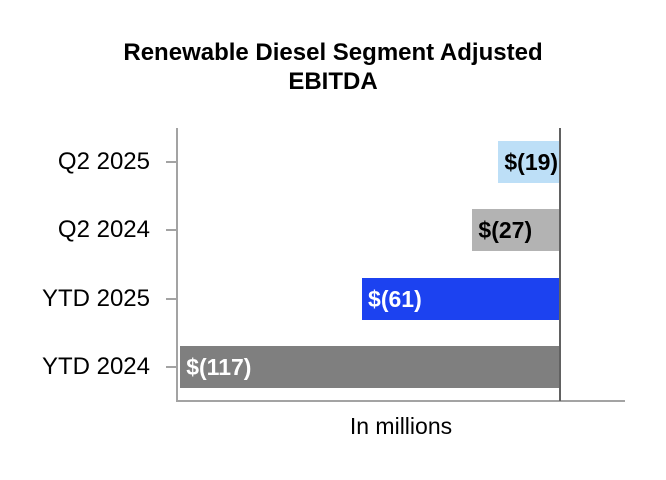 The image size is (666, 480). I want to click on bar-q2-2025: $(19), so click(529, 162).